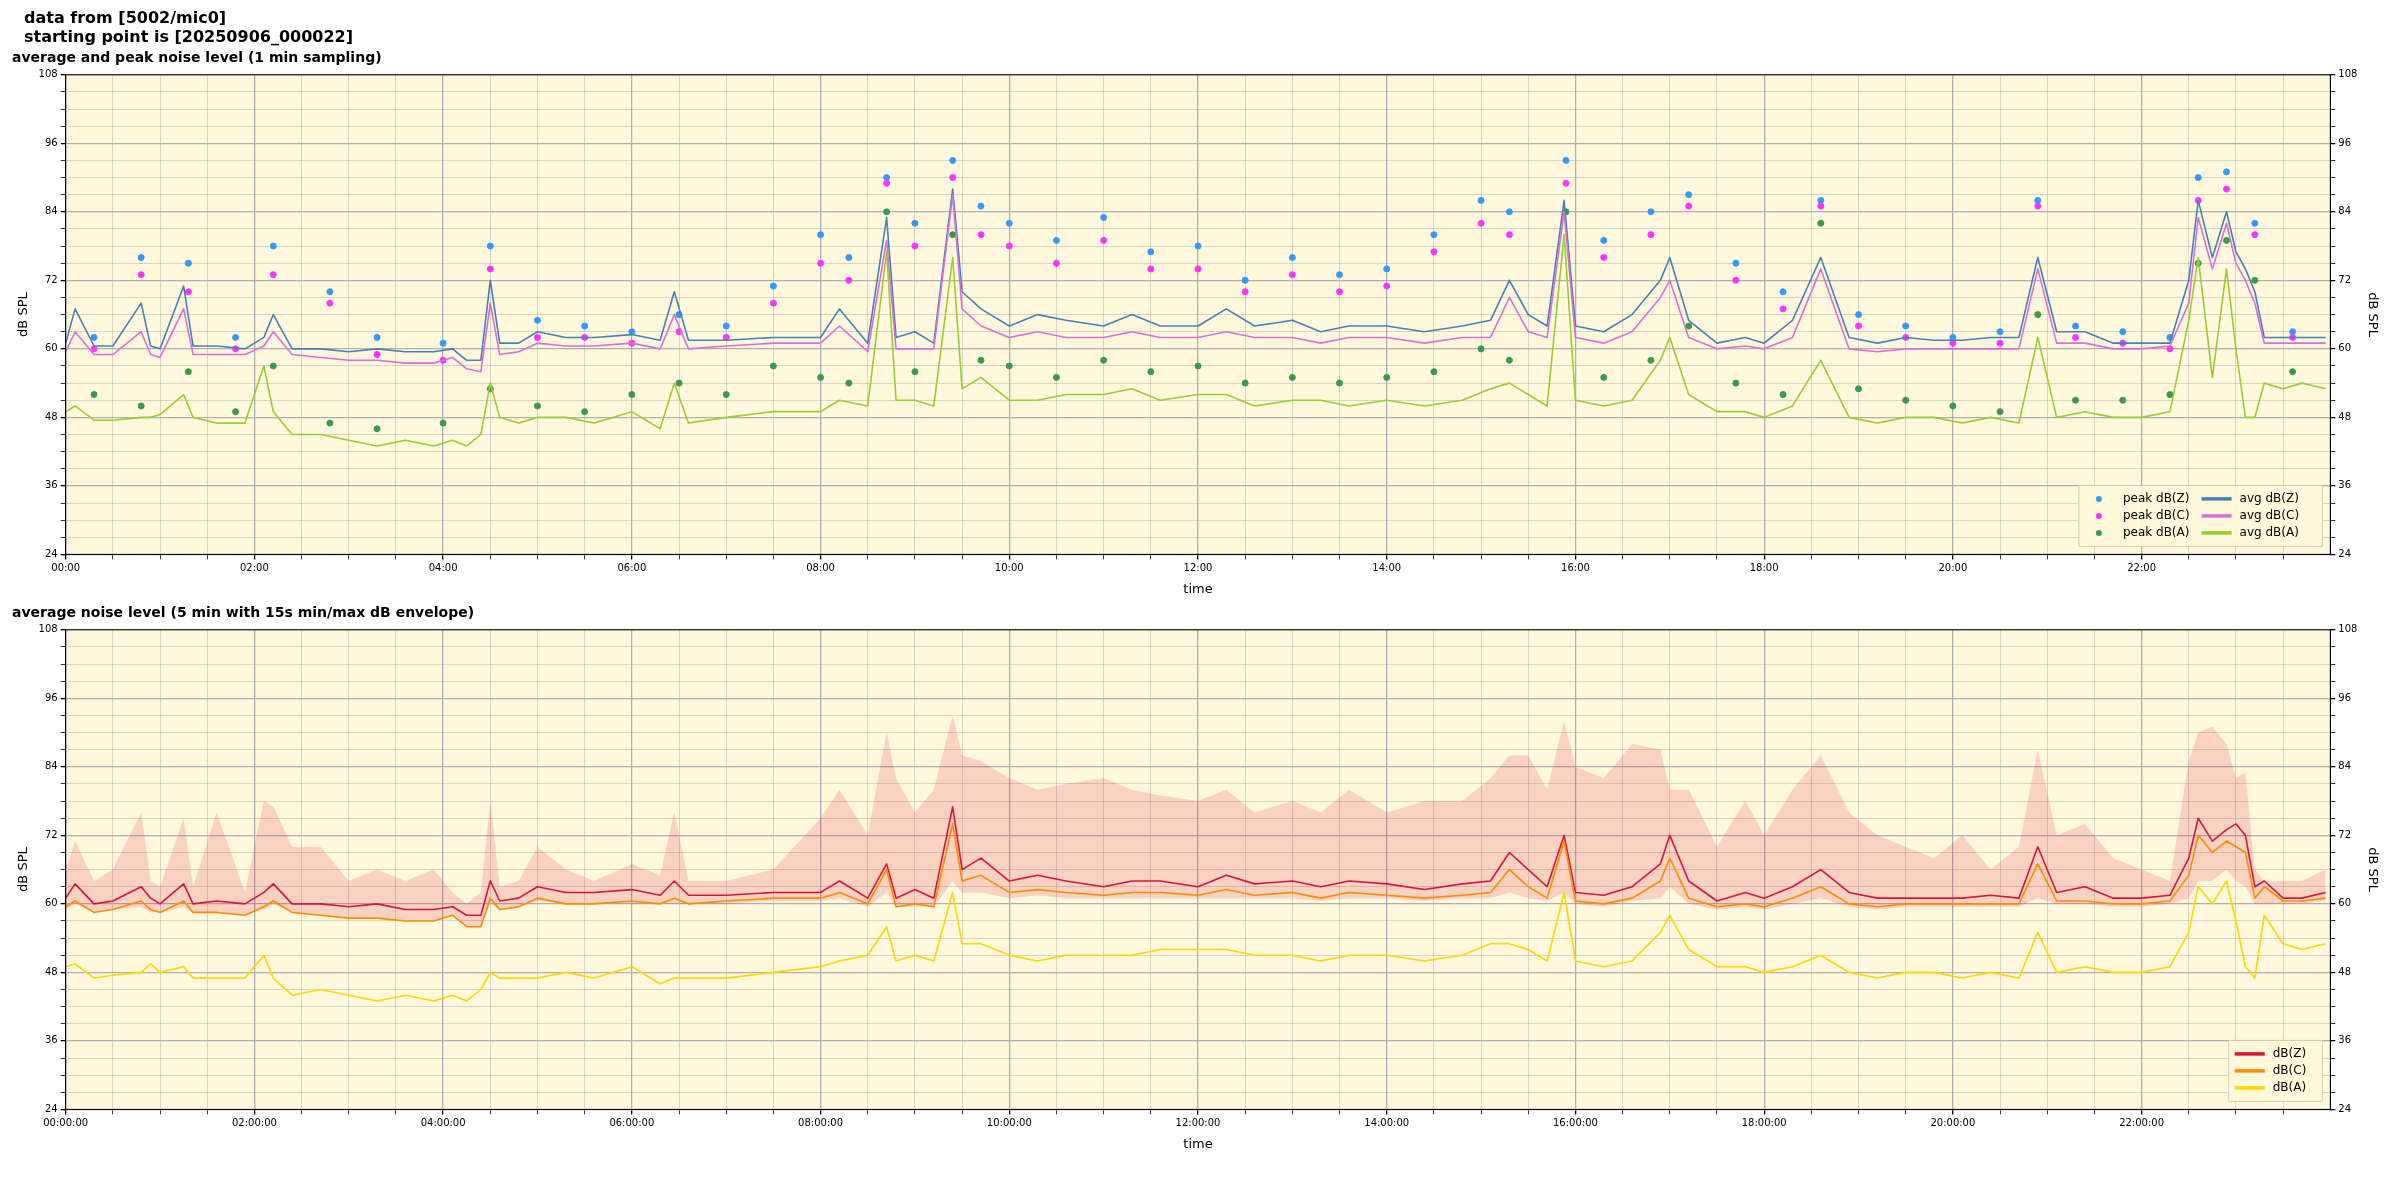 Image resolution: width=2400 pixels, height=1200 pixels. I want to click on legend-label: dB(C), so click(2289, 1070).